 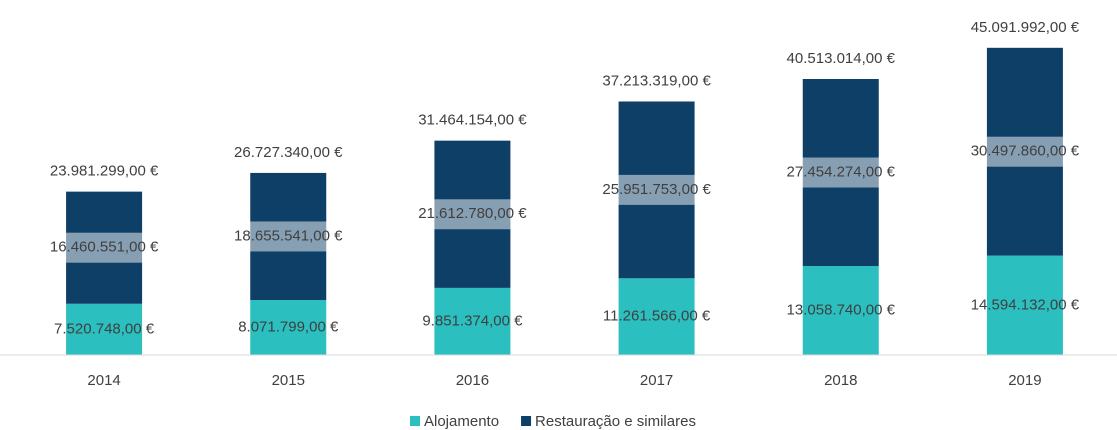 What do you see at coordinates (840, 380) in the screenshot?
I see `x-tick-label: 2018` at bounding box center [840, 380].